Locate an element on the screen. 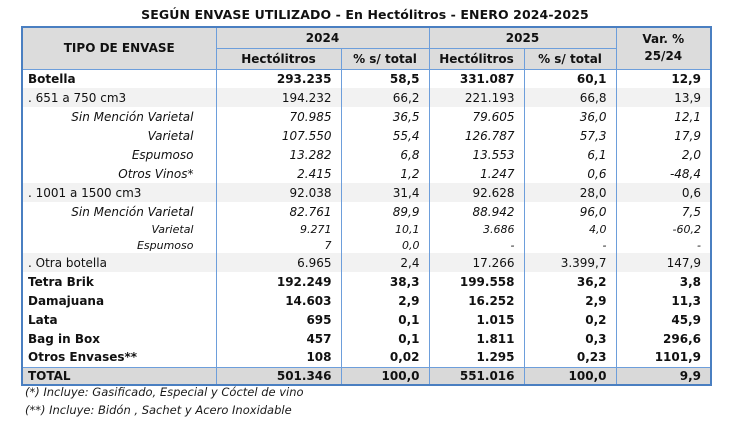 The image size is (730, 421). cell-var: 2,0 is located at coordinates (663, 154).